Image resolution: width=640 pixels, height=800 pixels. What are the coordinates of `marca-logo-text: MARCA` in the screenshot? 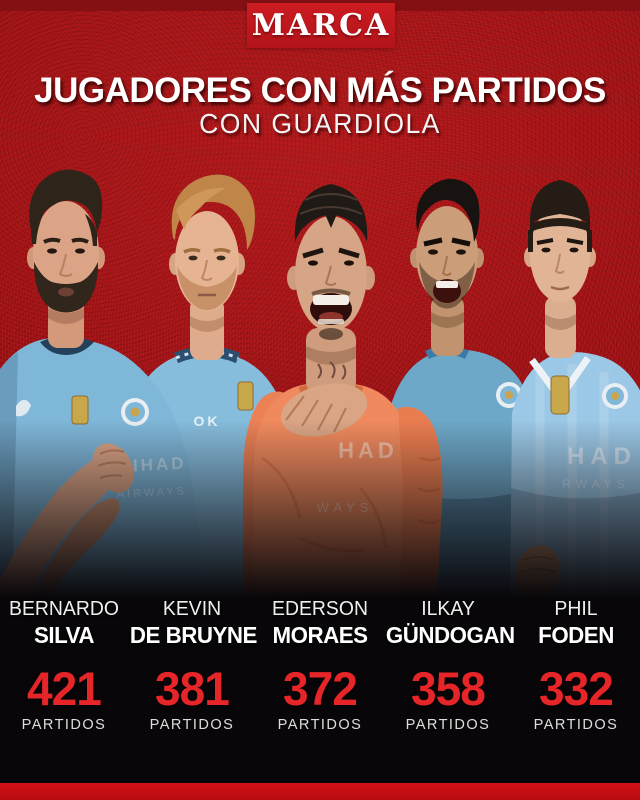 It's located at (321, 25).